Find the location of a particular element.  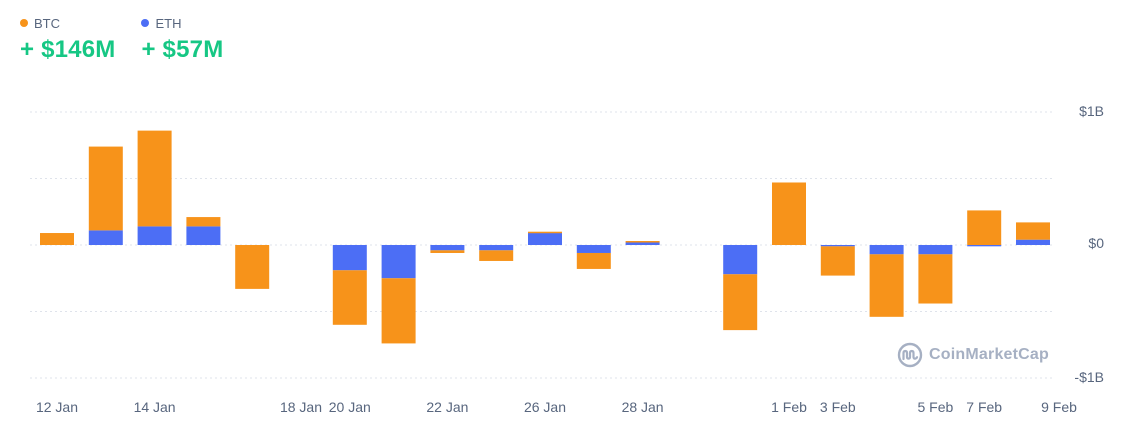

bar-eth-28-jan is located at coordinates (642, 243).